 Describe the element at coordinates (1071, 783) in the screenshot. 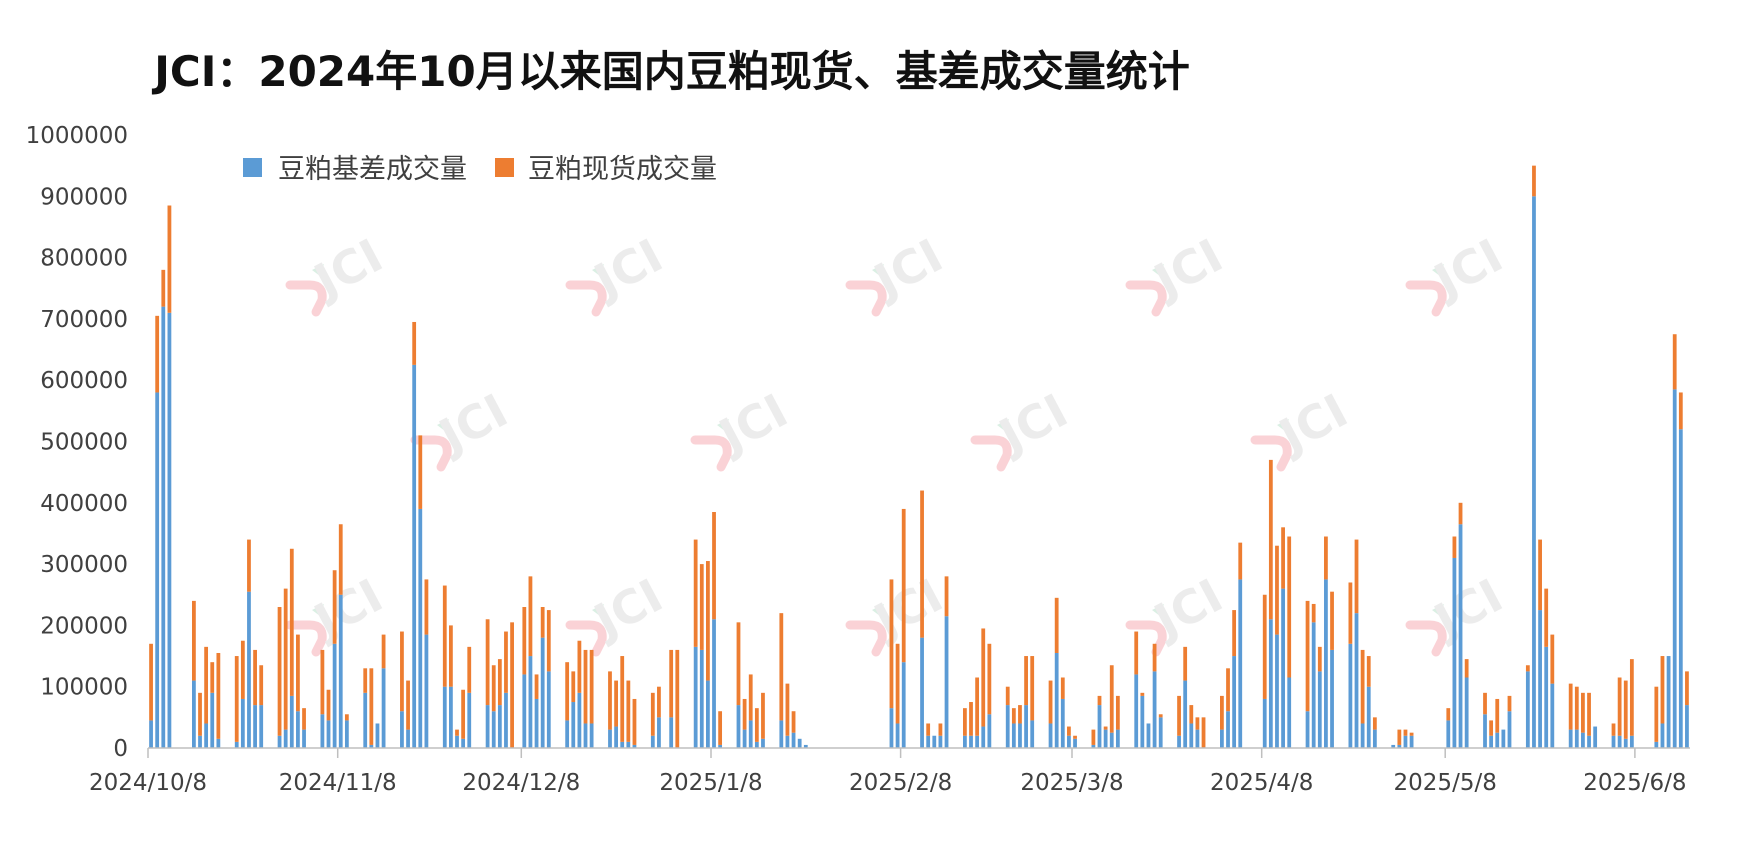

I see `x-tick-label: 2025/3/8` at that location.